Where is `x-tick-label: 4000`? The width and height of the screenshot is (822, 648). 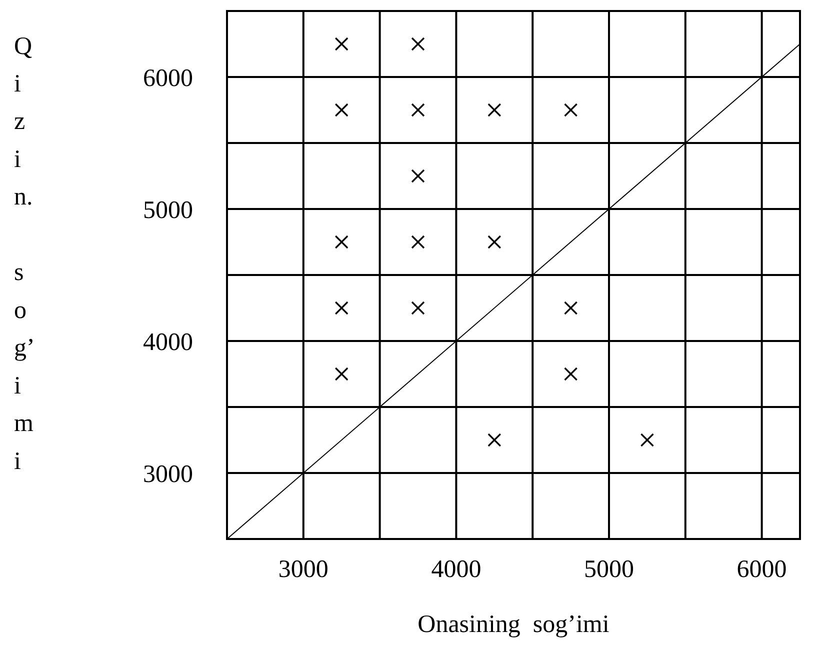 x-tick-label: 4000 is located at coordinates (456, 569).